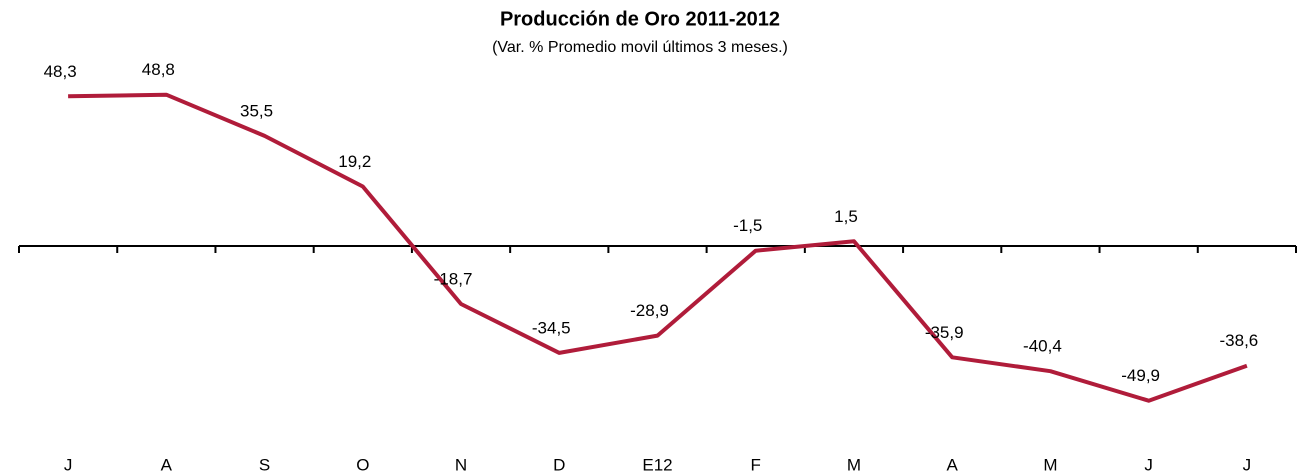  Describe the element at coordinates (944, 332) in the screenshot. I see `data-label: -35,9` at that location.